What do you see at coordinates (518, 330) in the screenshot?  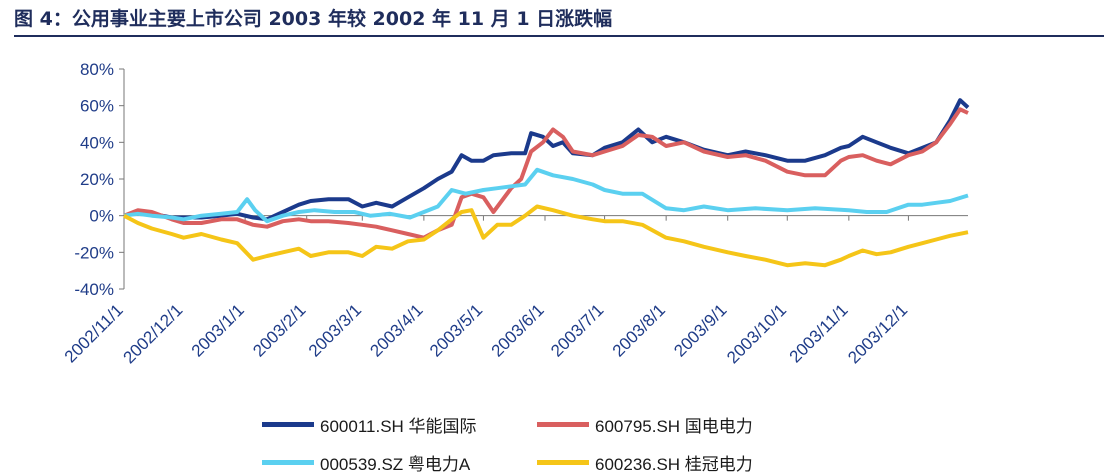 I see `x-tick-label: 2003/6/1` at bounding box center [518, 330].